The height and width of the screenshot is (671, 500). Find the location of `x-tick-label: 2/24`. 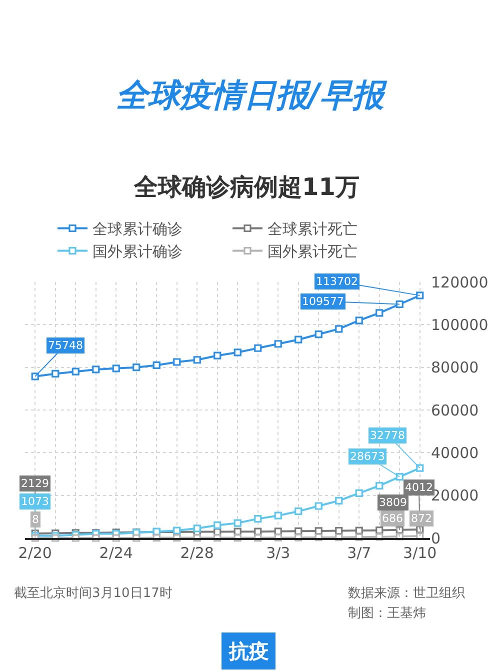

x-tick-label: 2/24 is located at coordinates (116, 553).